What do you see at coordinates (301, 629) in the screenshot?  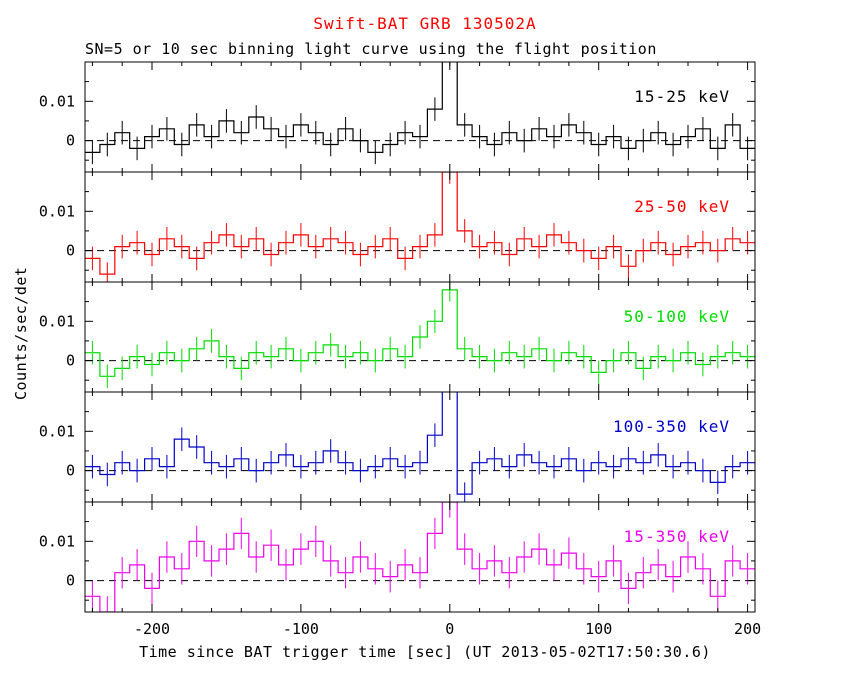 I see `x-tick-label: -100` at bounding box center [301, 629].